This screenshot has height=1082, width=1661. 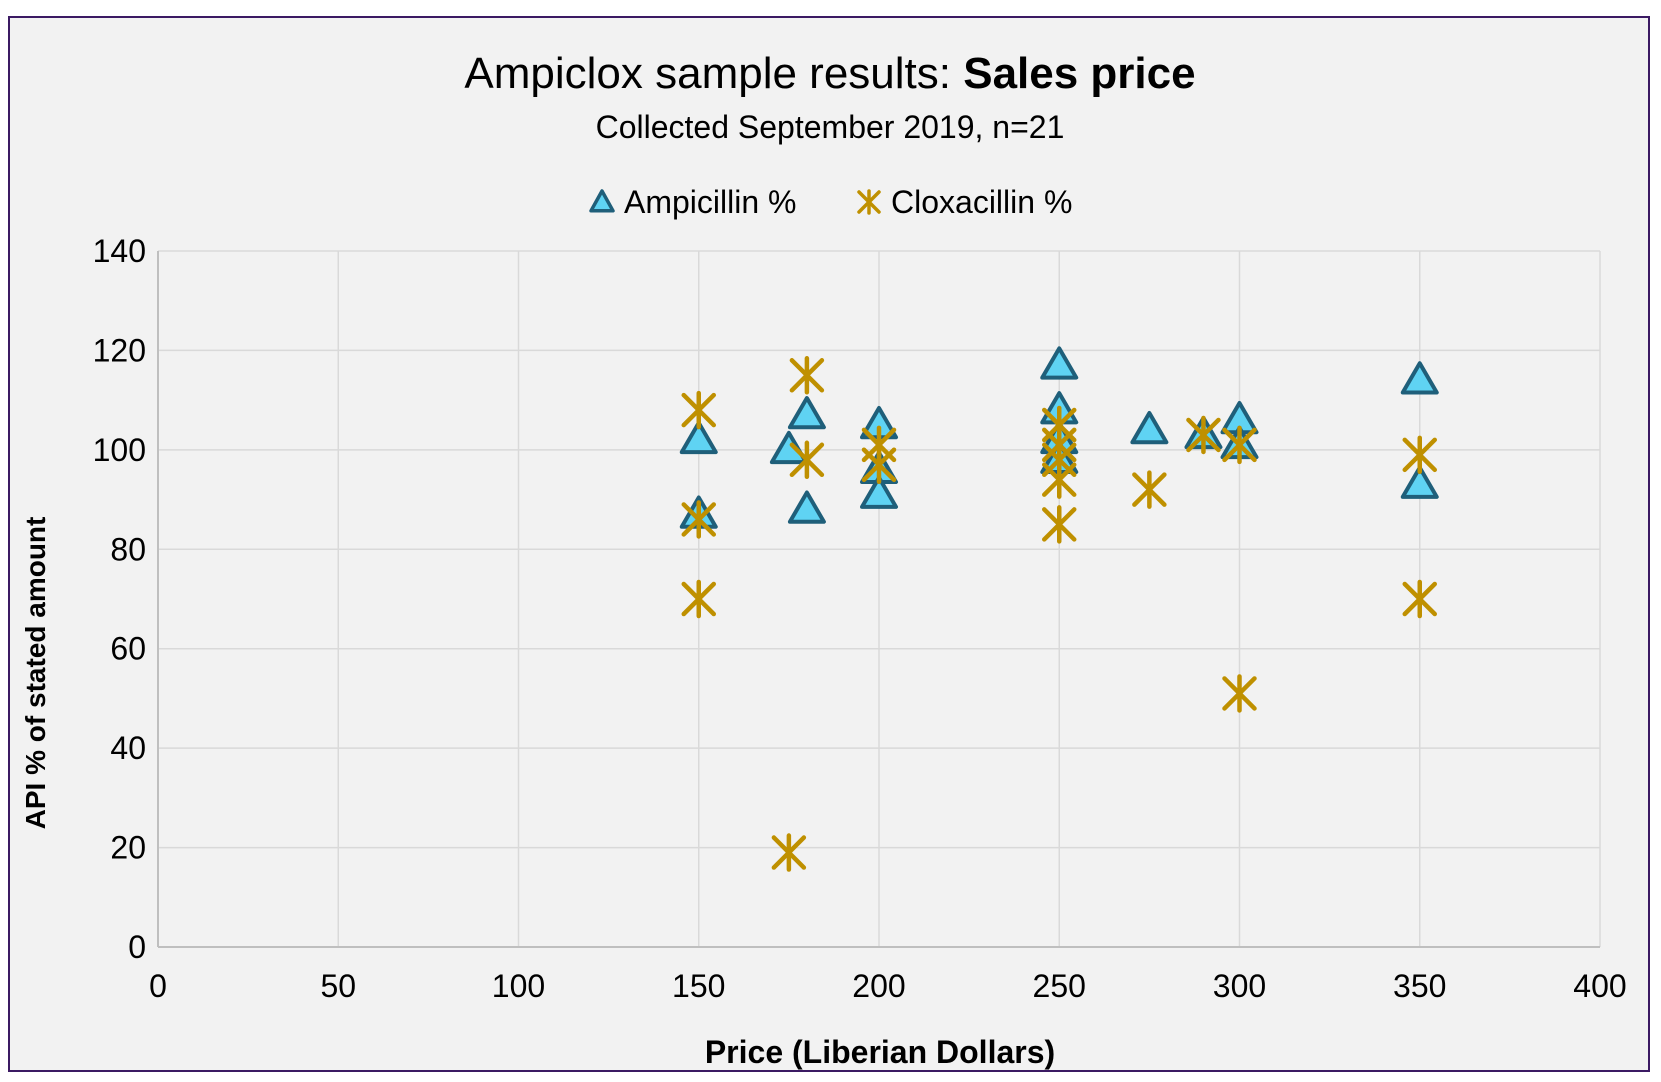 What do you see at coordinates (158, 986) in the screenshot?
I see `x-tick-label: 0` at bounding box center [158, 986].